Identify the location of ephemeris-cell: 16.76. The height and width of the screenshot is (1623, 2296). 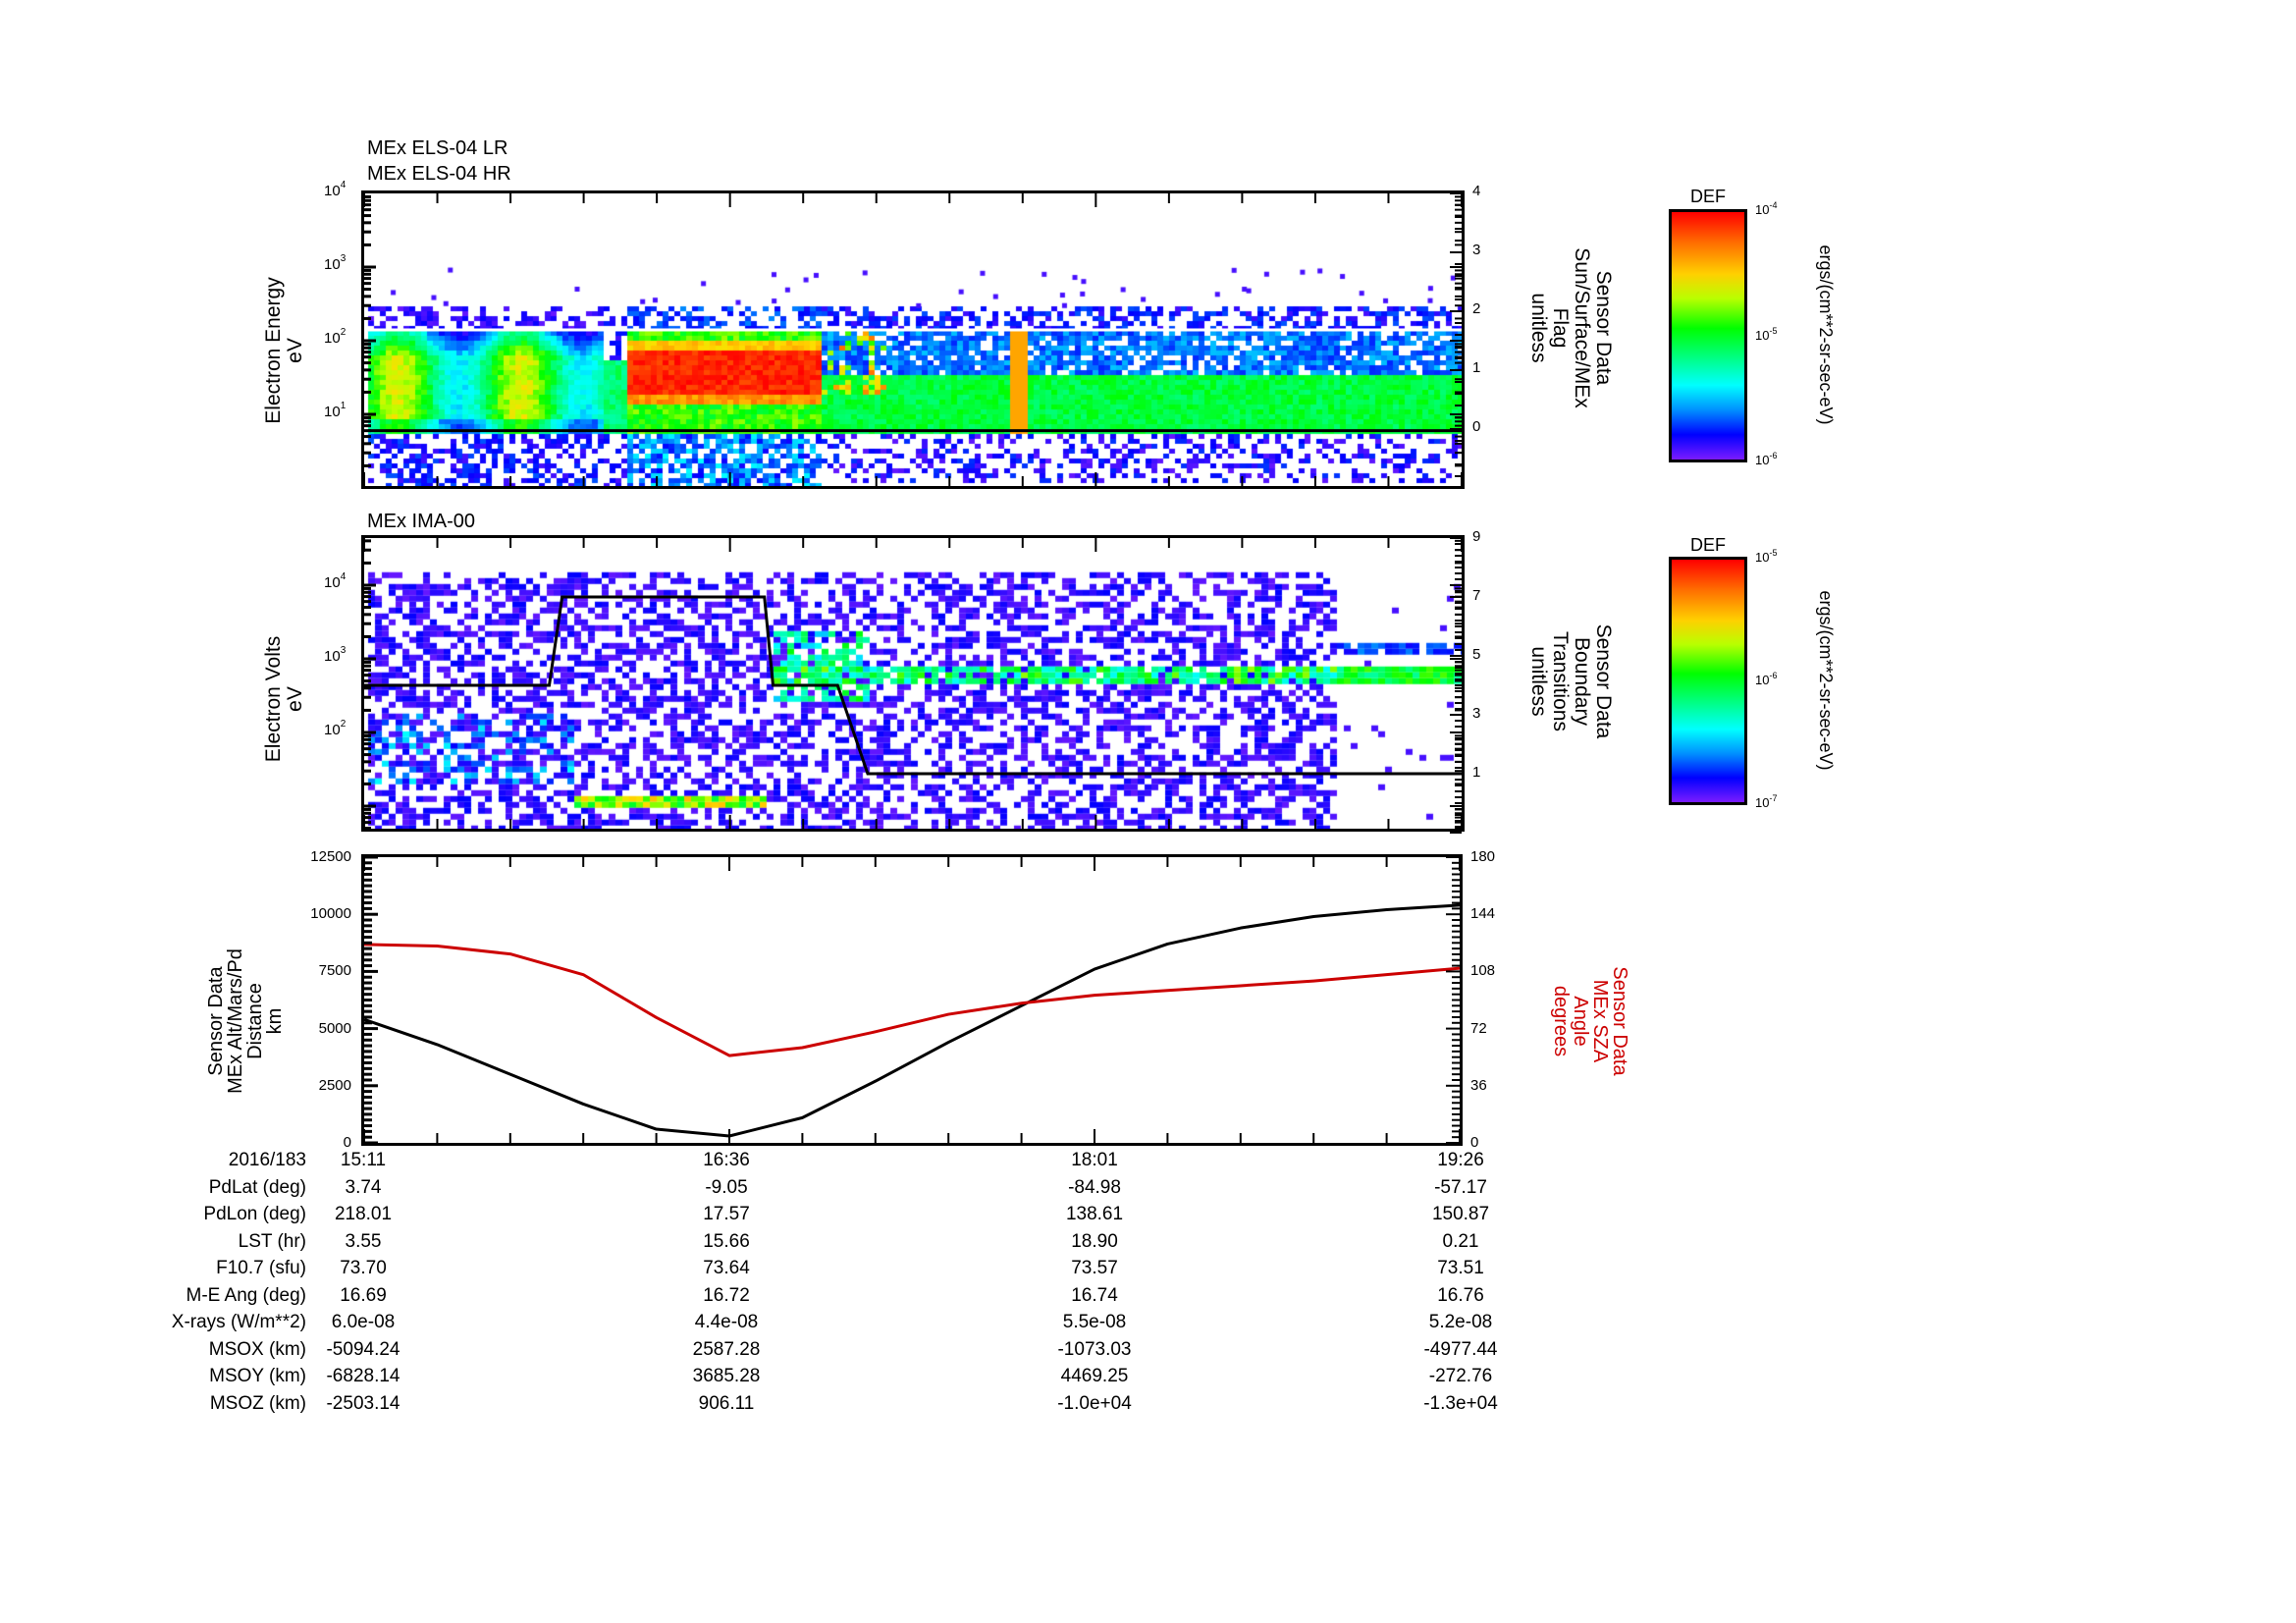
(1460, 1295).